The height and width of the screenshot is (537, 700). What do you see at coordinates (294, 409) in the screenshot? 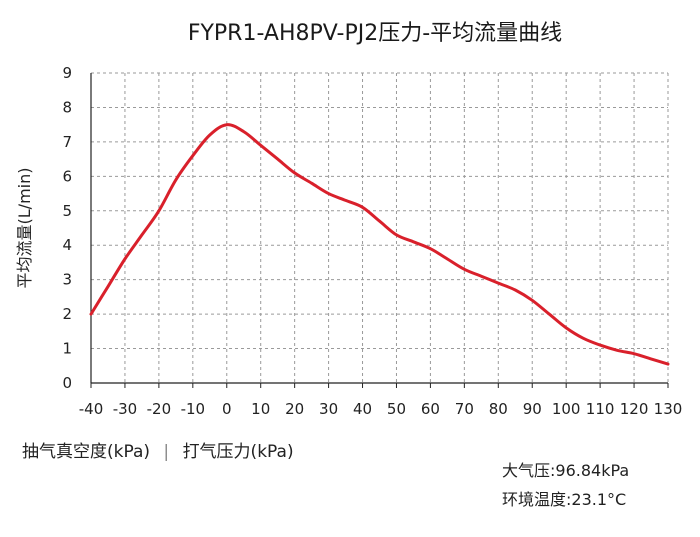
I see `x-tick-label: 20` at bounding box center [294, 409].